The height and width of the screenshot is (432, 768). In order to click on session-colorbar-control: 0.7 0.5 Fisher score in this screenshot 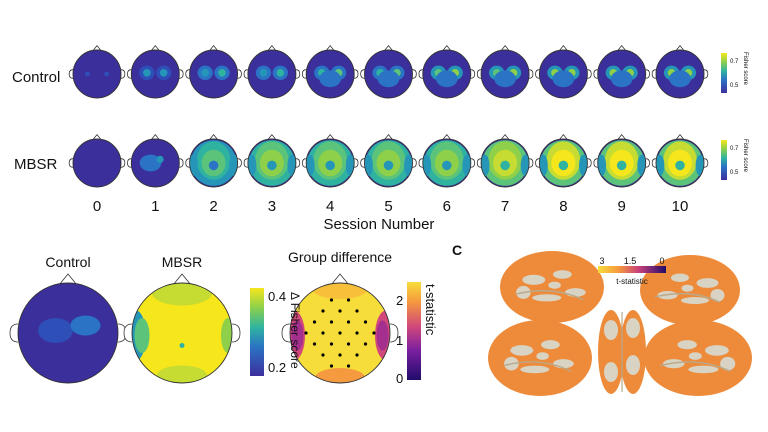, I will do `click(734, 72)`.